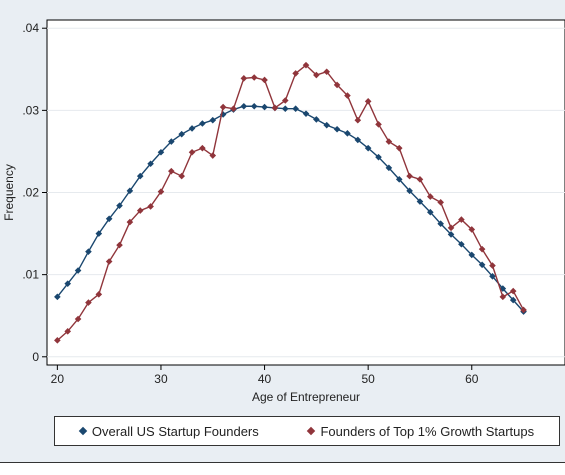  Describe the element at coordinates (30, 28) in the screenshot. I see `y-tick-label: .04` at that location.